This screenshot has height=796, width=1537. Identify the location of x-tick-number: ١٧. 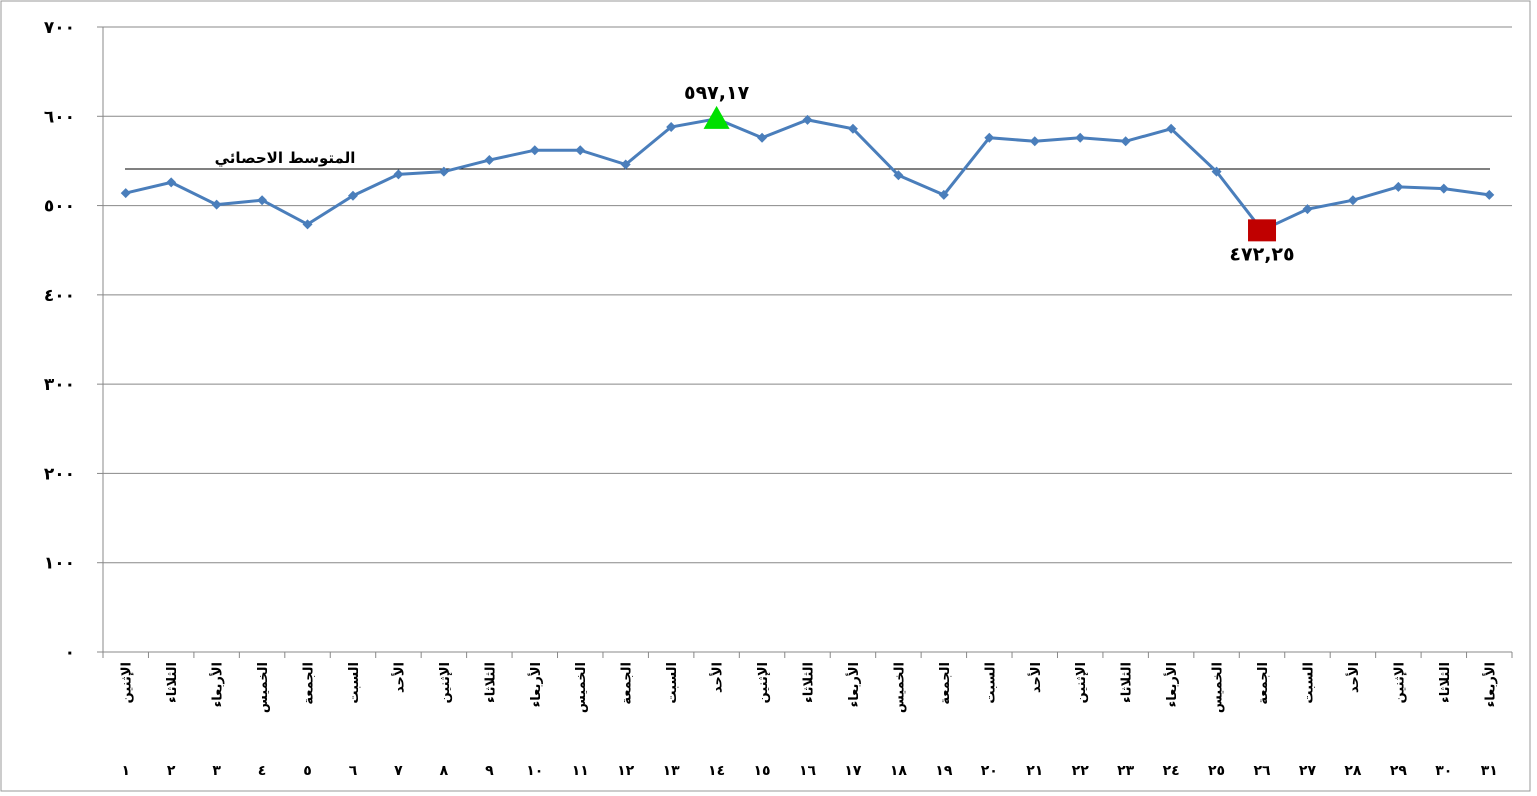
(853, 771).